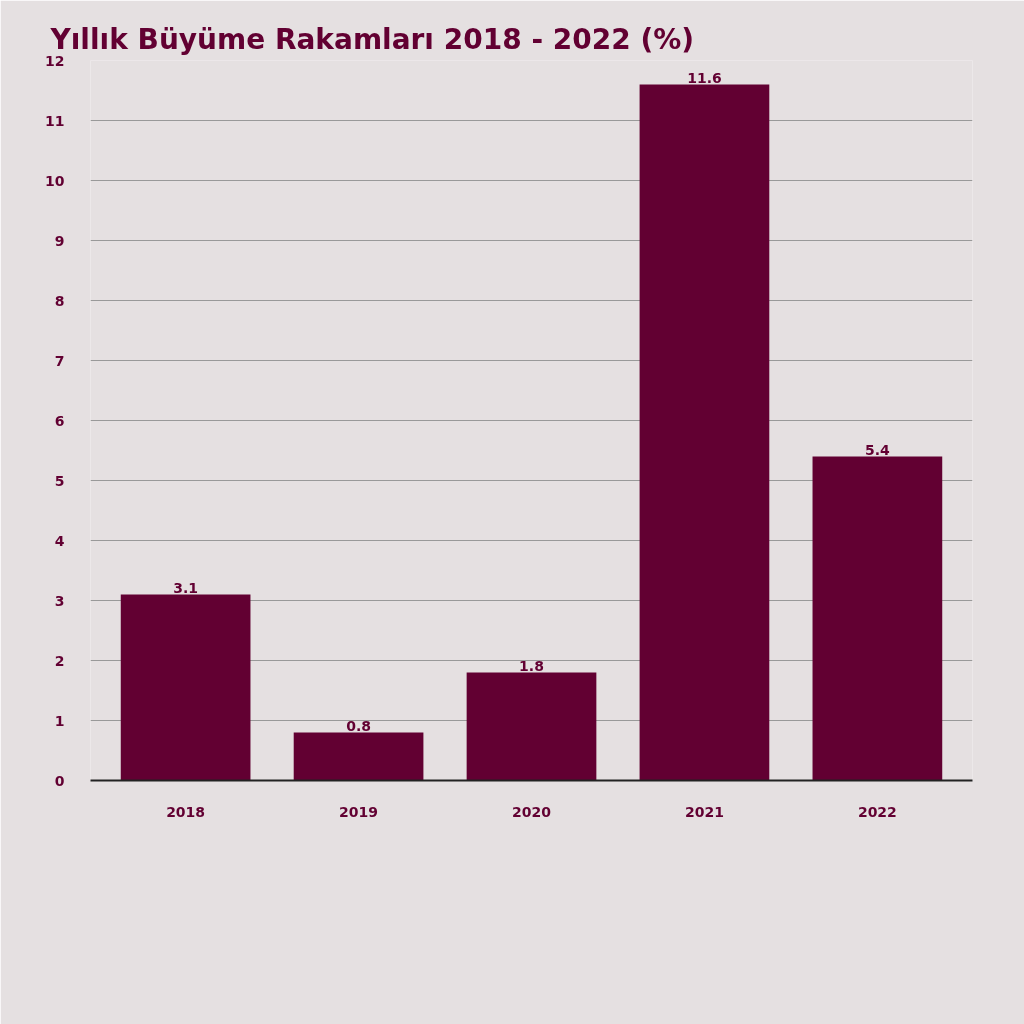  What do you see at coordinates (59, 540) in the screenshot?
I see `y-tick-label: 4` at bounding box center [59, 540].